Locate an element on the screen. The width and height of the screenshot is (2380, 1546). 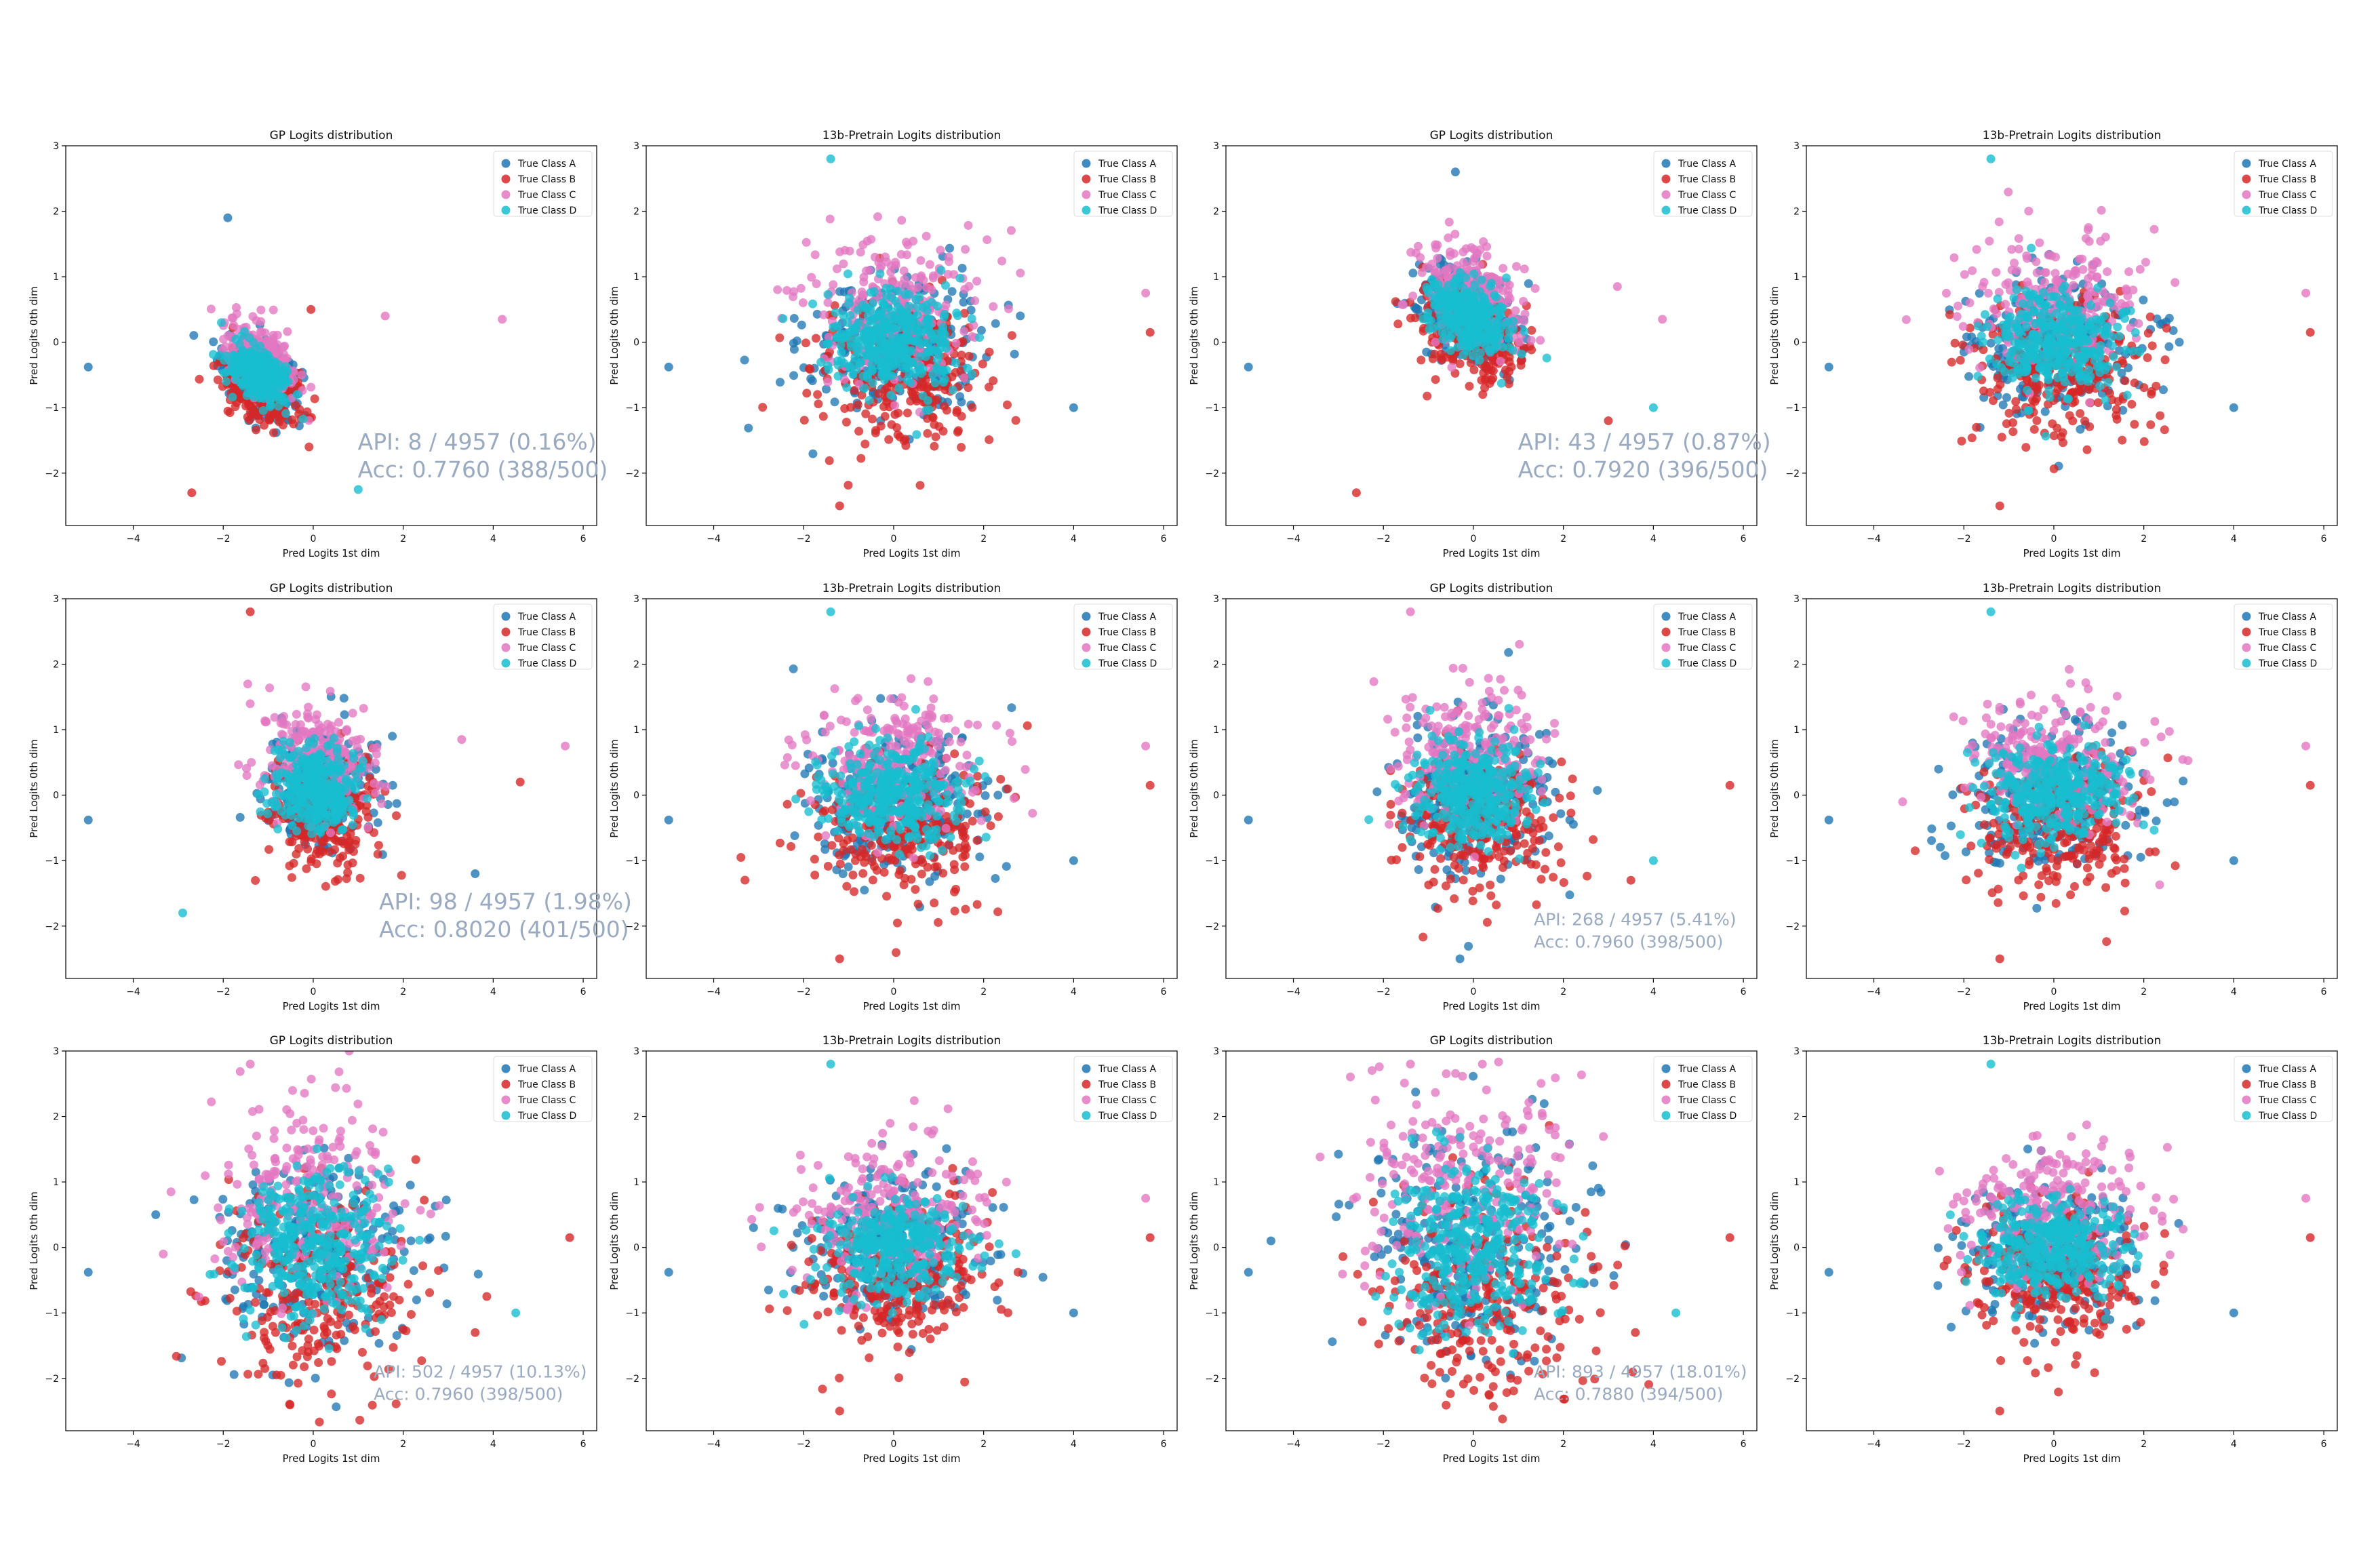
legend-label: True Class D is located at coordinates (1707, 210).